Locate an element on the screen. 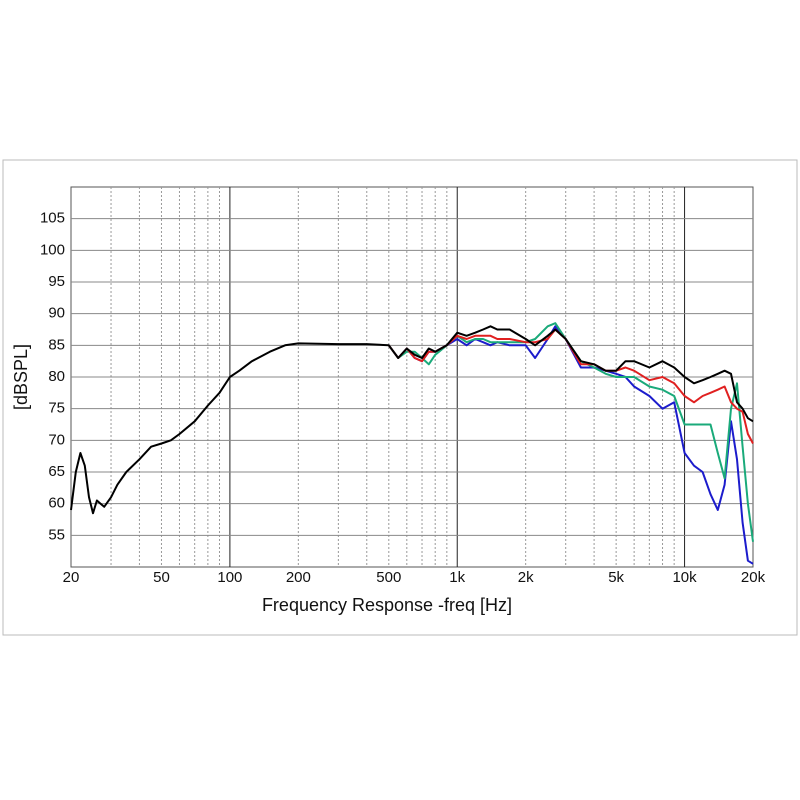 The height and width of the screenshot is (800, 800). y-tick-label: 60 is located at coordinates (56, 503).